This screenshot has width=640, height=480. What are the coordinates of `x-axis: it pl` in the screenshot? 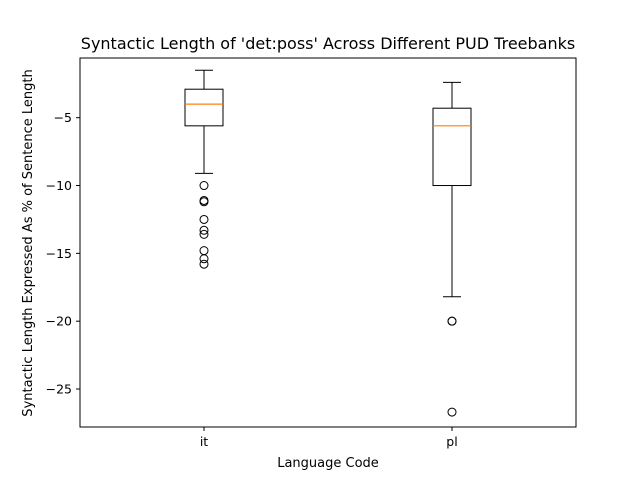 It's located at (329, 438).